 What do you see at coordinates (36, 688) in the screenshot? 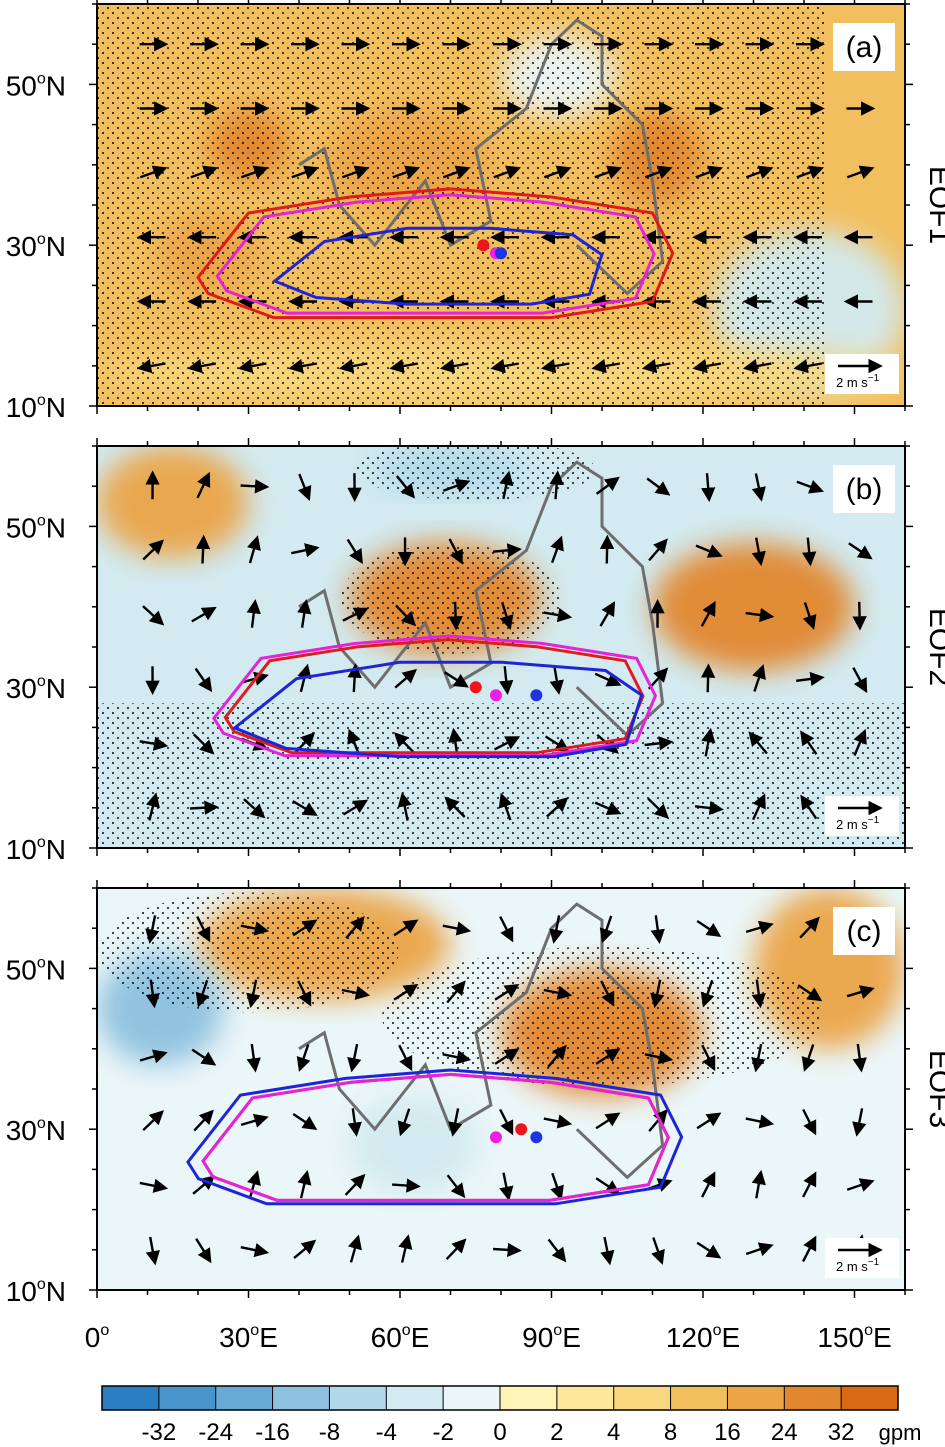
I see `y-tick-label: 30oN` at bounding box center [36, 688].